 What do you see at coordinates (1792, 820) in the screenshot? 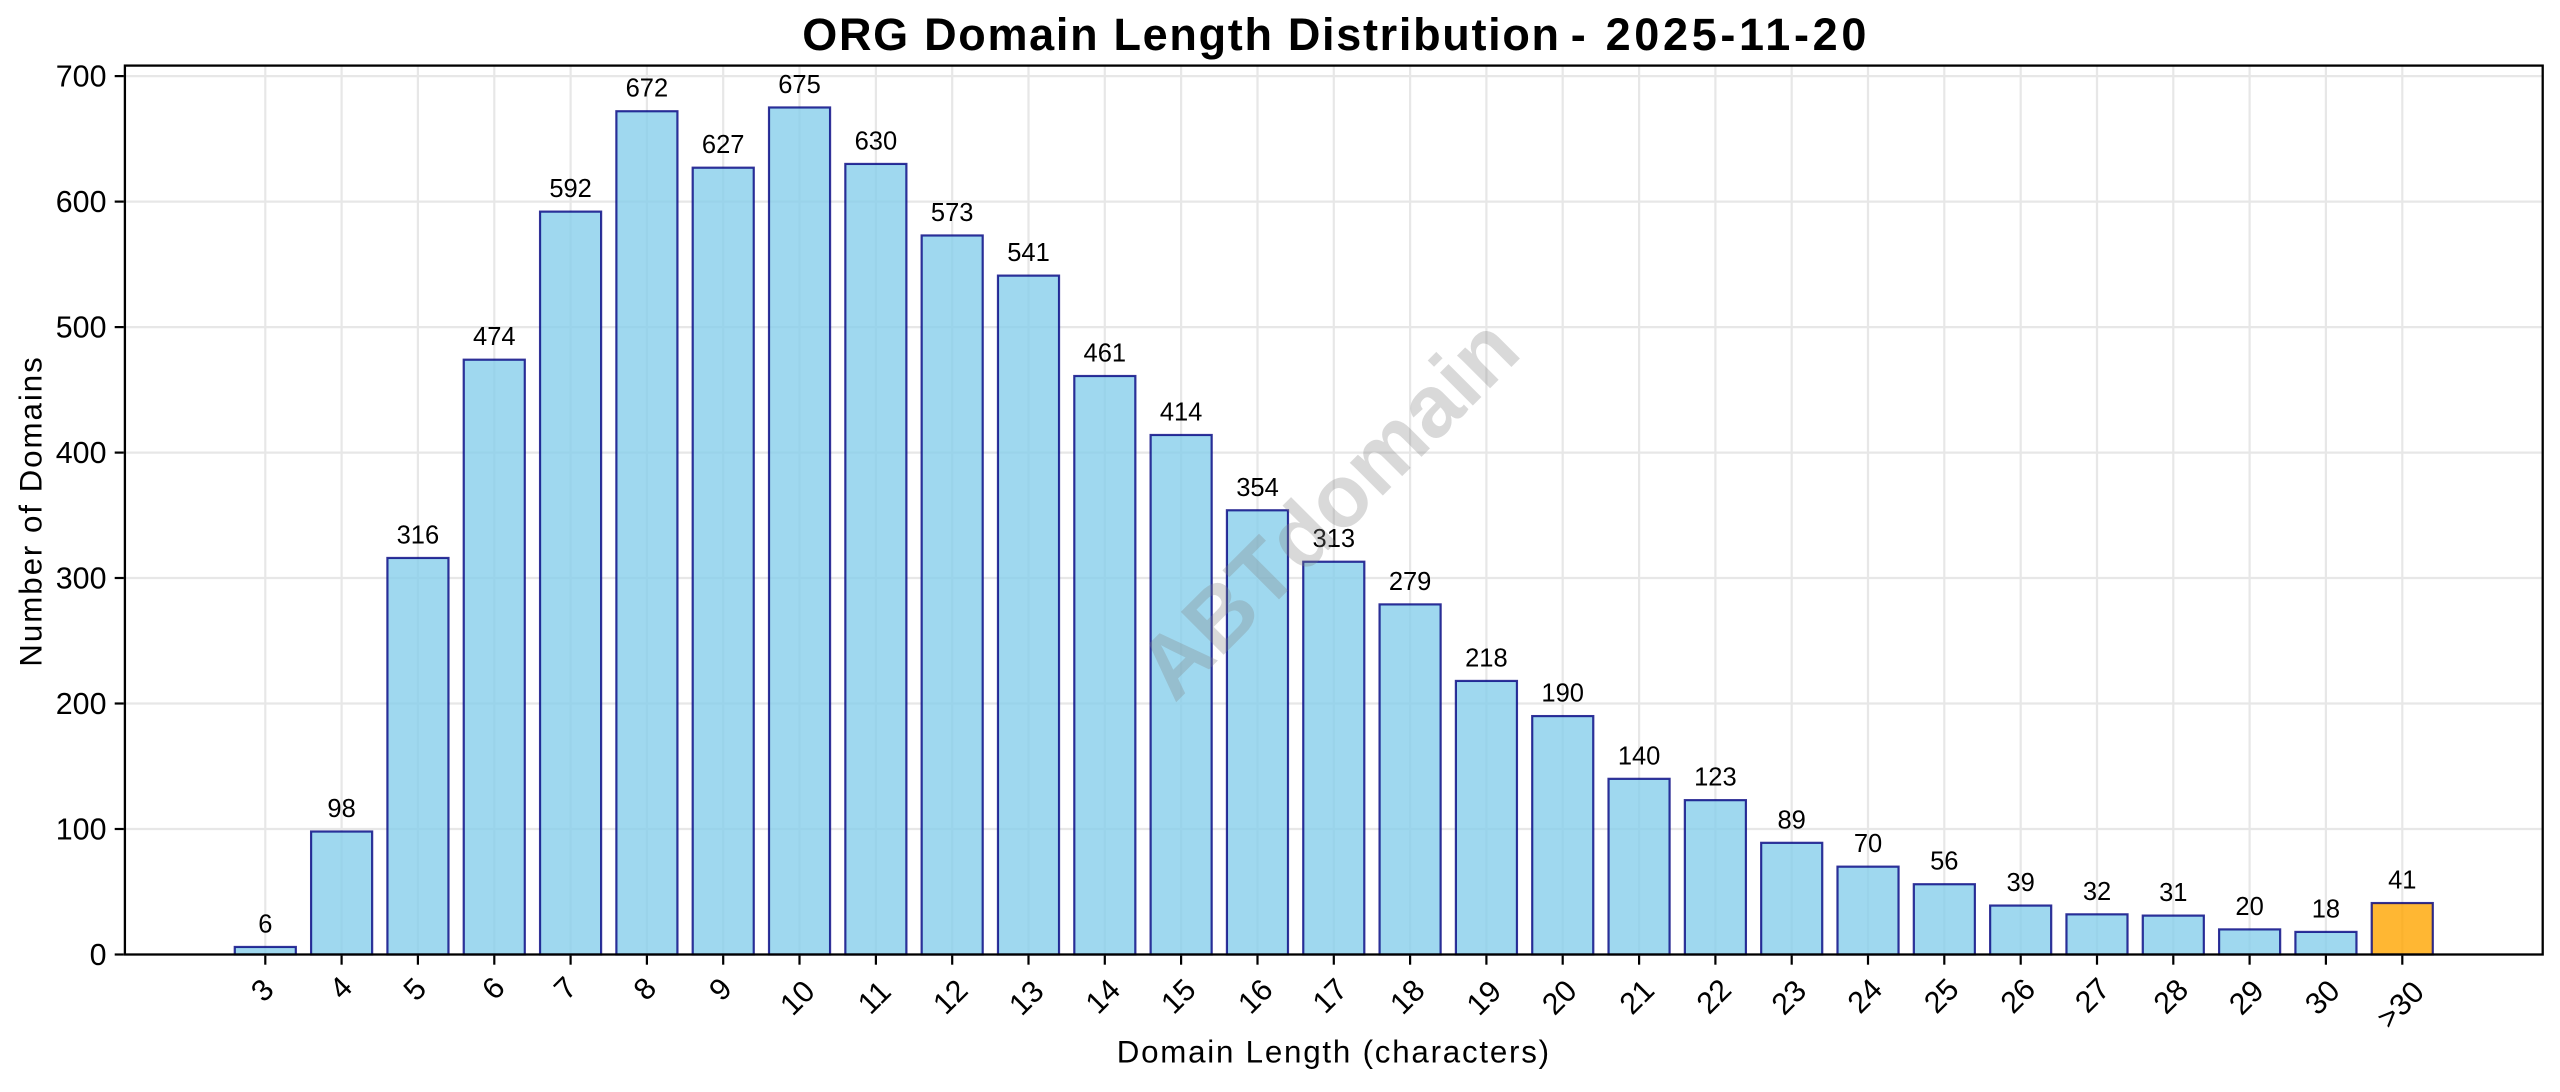
I see `svg-text: 89` at bounding box center [1792, 820].